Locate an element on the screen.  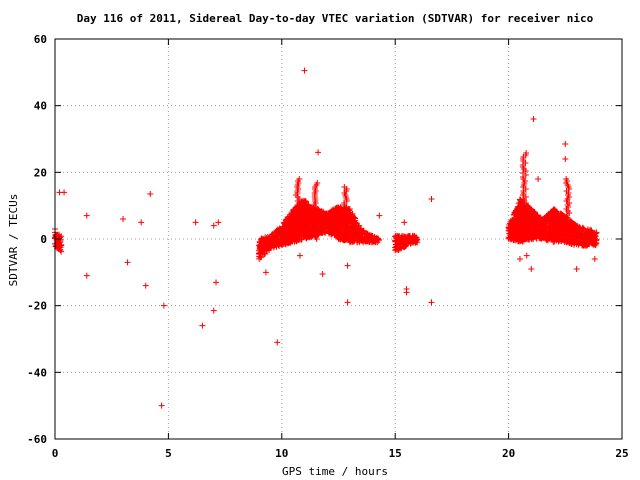
y-axis-label: SDTVAR / TECUs is located at coordinates (13, 240).